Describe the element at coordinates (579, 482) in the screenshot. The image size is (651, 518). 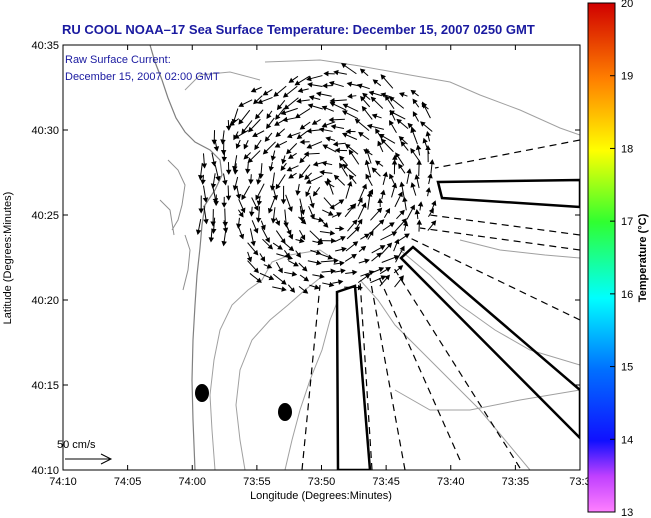
I see `x-tick-label: 73:3` at that location.